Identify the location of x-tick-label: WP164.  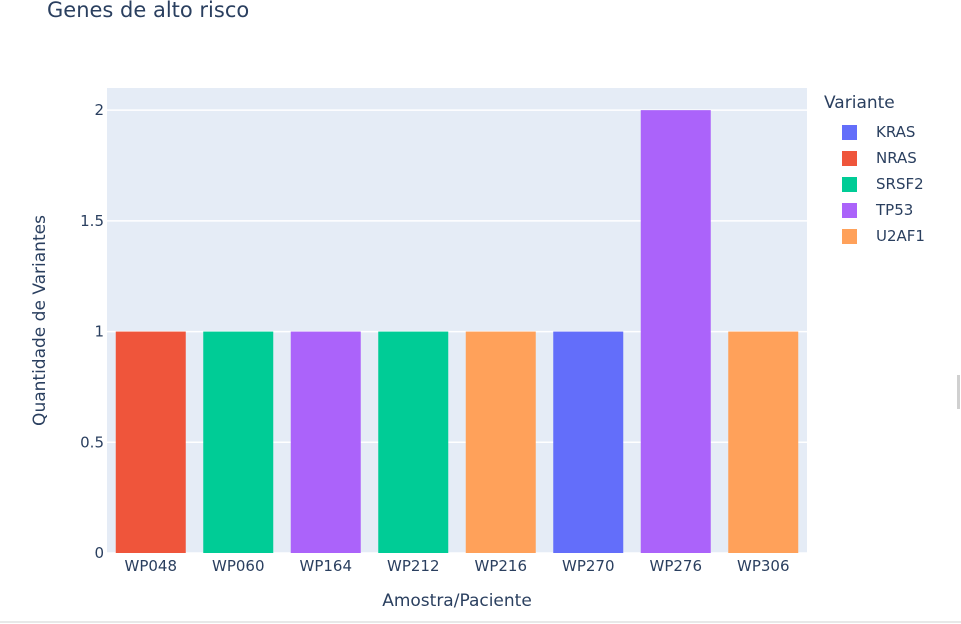
(325, 566).